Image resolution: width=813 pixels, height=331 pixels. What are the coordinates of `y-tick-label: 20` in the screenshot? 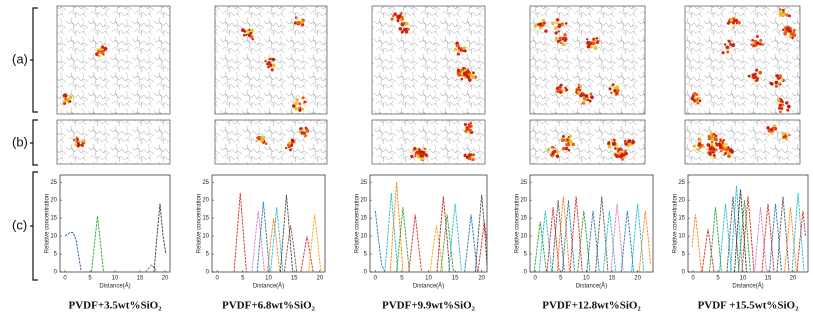 It's located at (205, 201).